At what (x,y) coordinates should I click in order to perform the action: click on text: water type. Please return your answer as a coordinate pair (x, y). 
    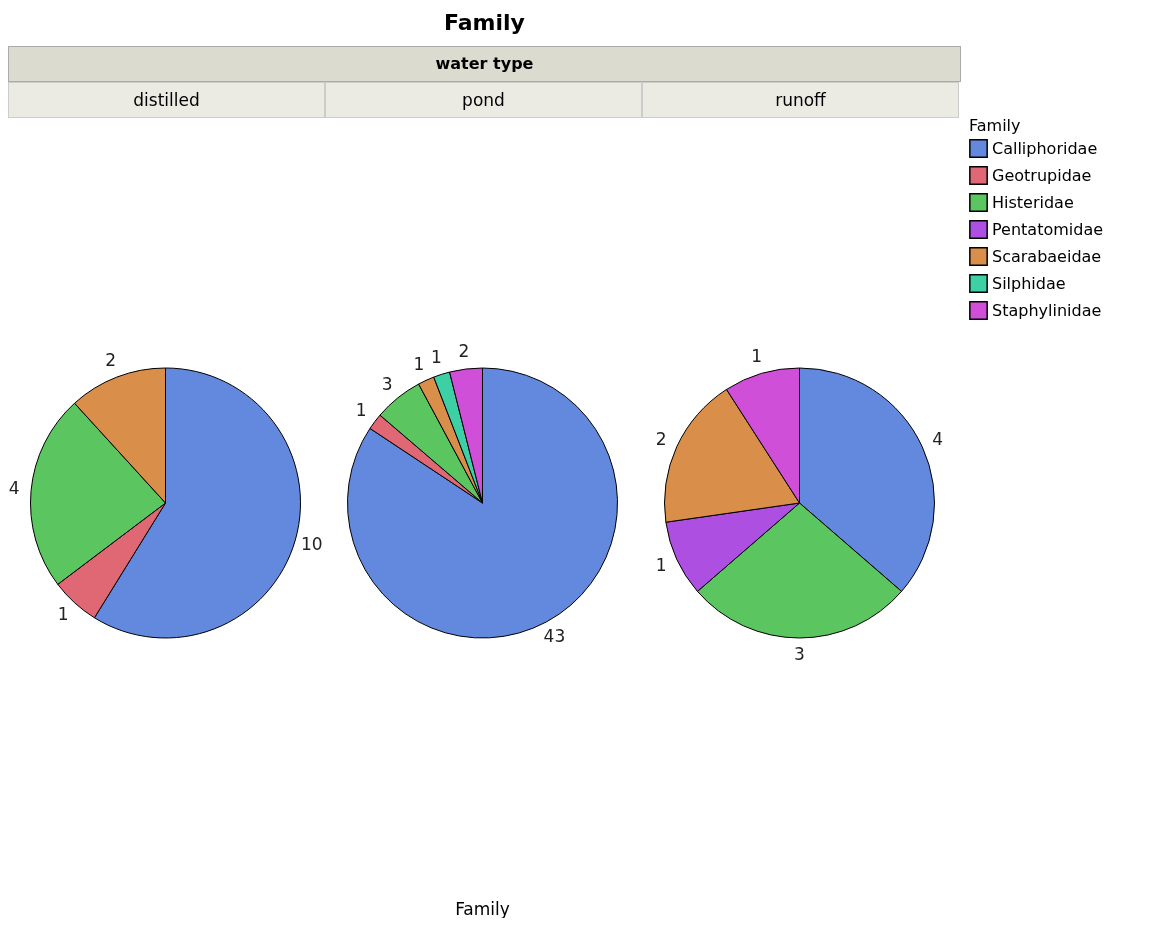
    Looking at the image, I should click on (484, 64).